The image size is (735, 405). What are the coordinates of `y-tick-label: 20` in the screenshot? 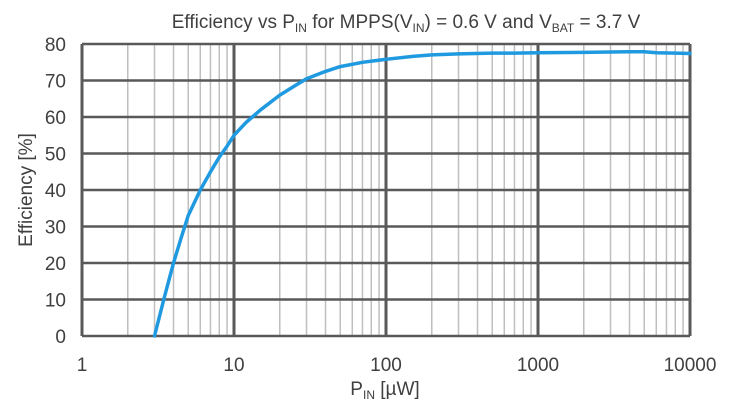 It's located at (55, 264).